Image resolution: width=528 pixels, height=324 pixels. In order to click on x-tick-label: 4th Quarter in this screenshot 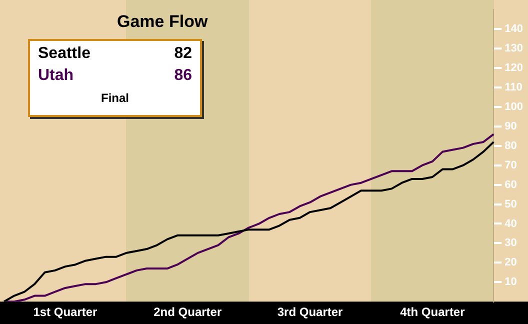, I will do `click(433, 312)`.